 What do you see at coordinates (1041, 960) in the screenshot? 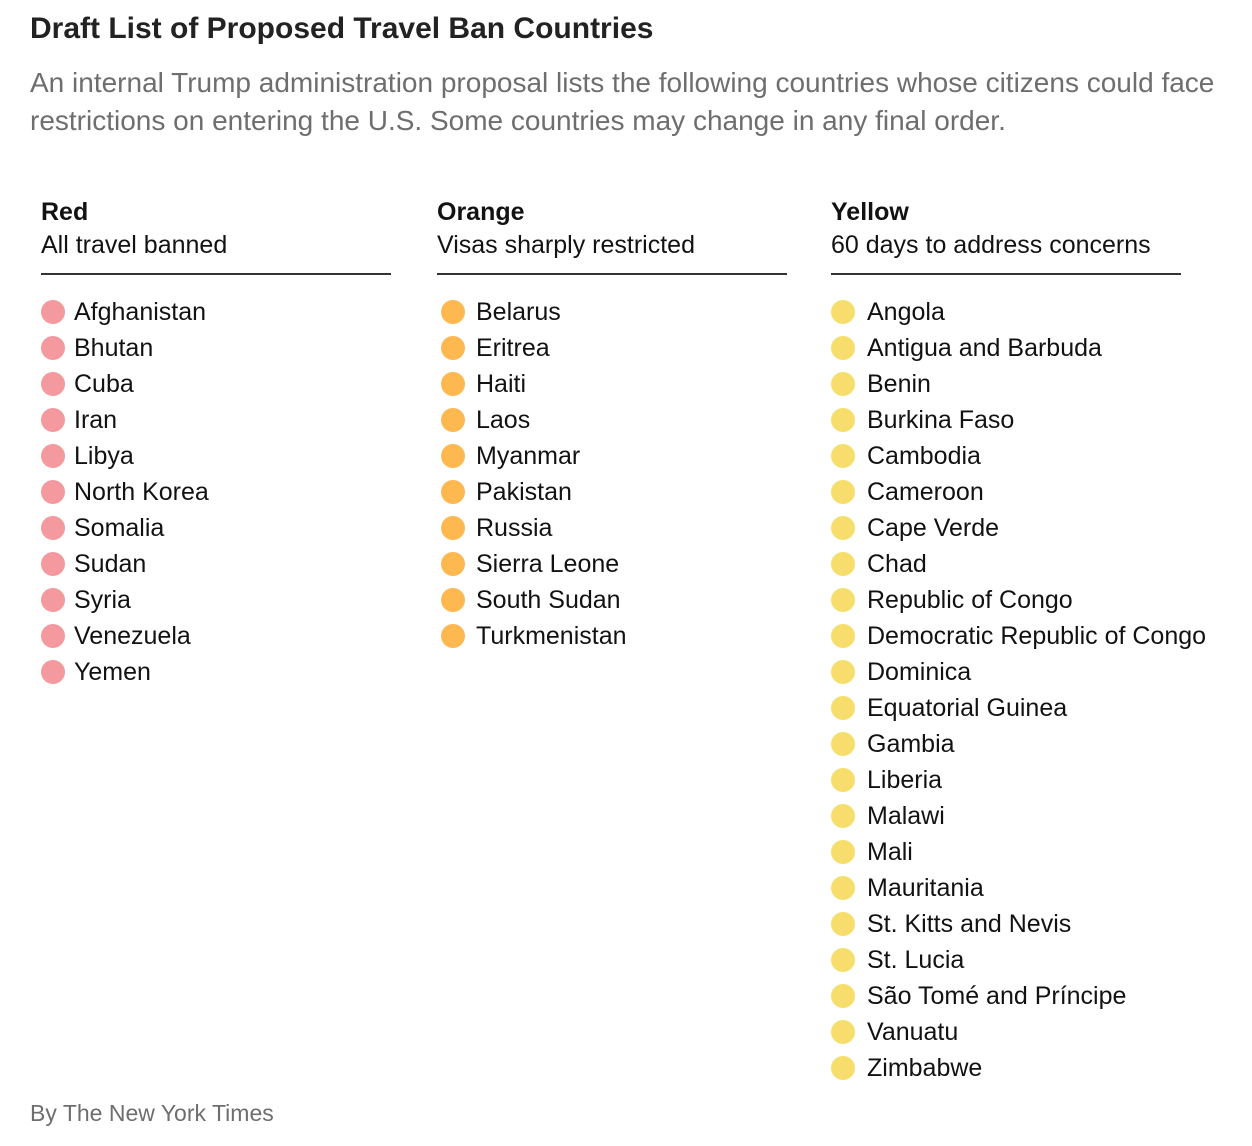
I see `list-item: St. Lucia` at bounding box center [1041, 960].